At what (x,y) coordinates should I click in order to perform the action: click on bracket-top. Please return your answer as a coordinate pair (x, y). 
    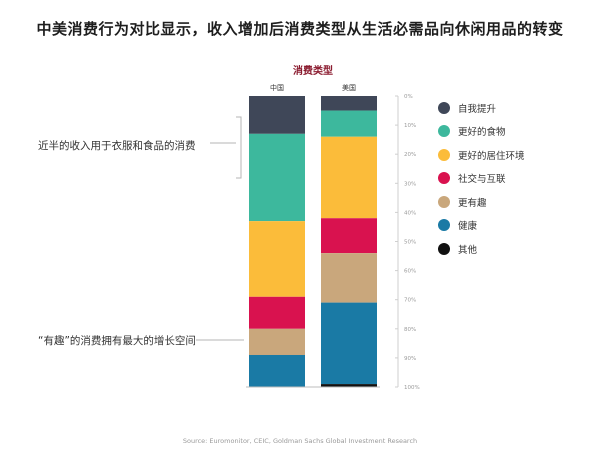
    Looking at the image, I should click on (239, 147).